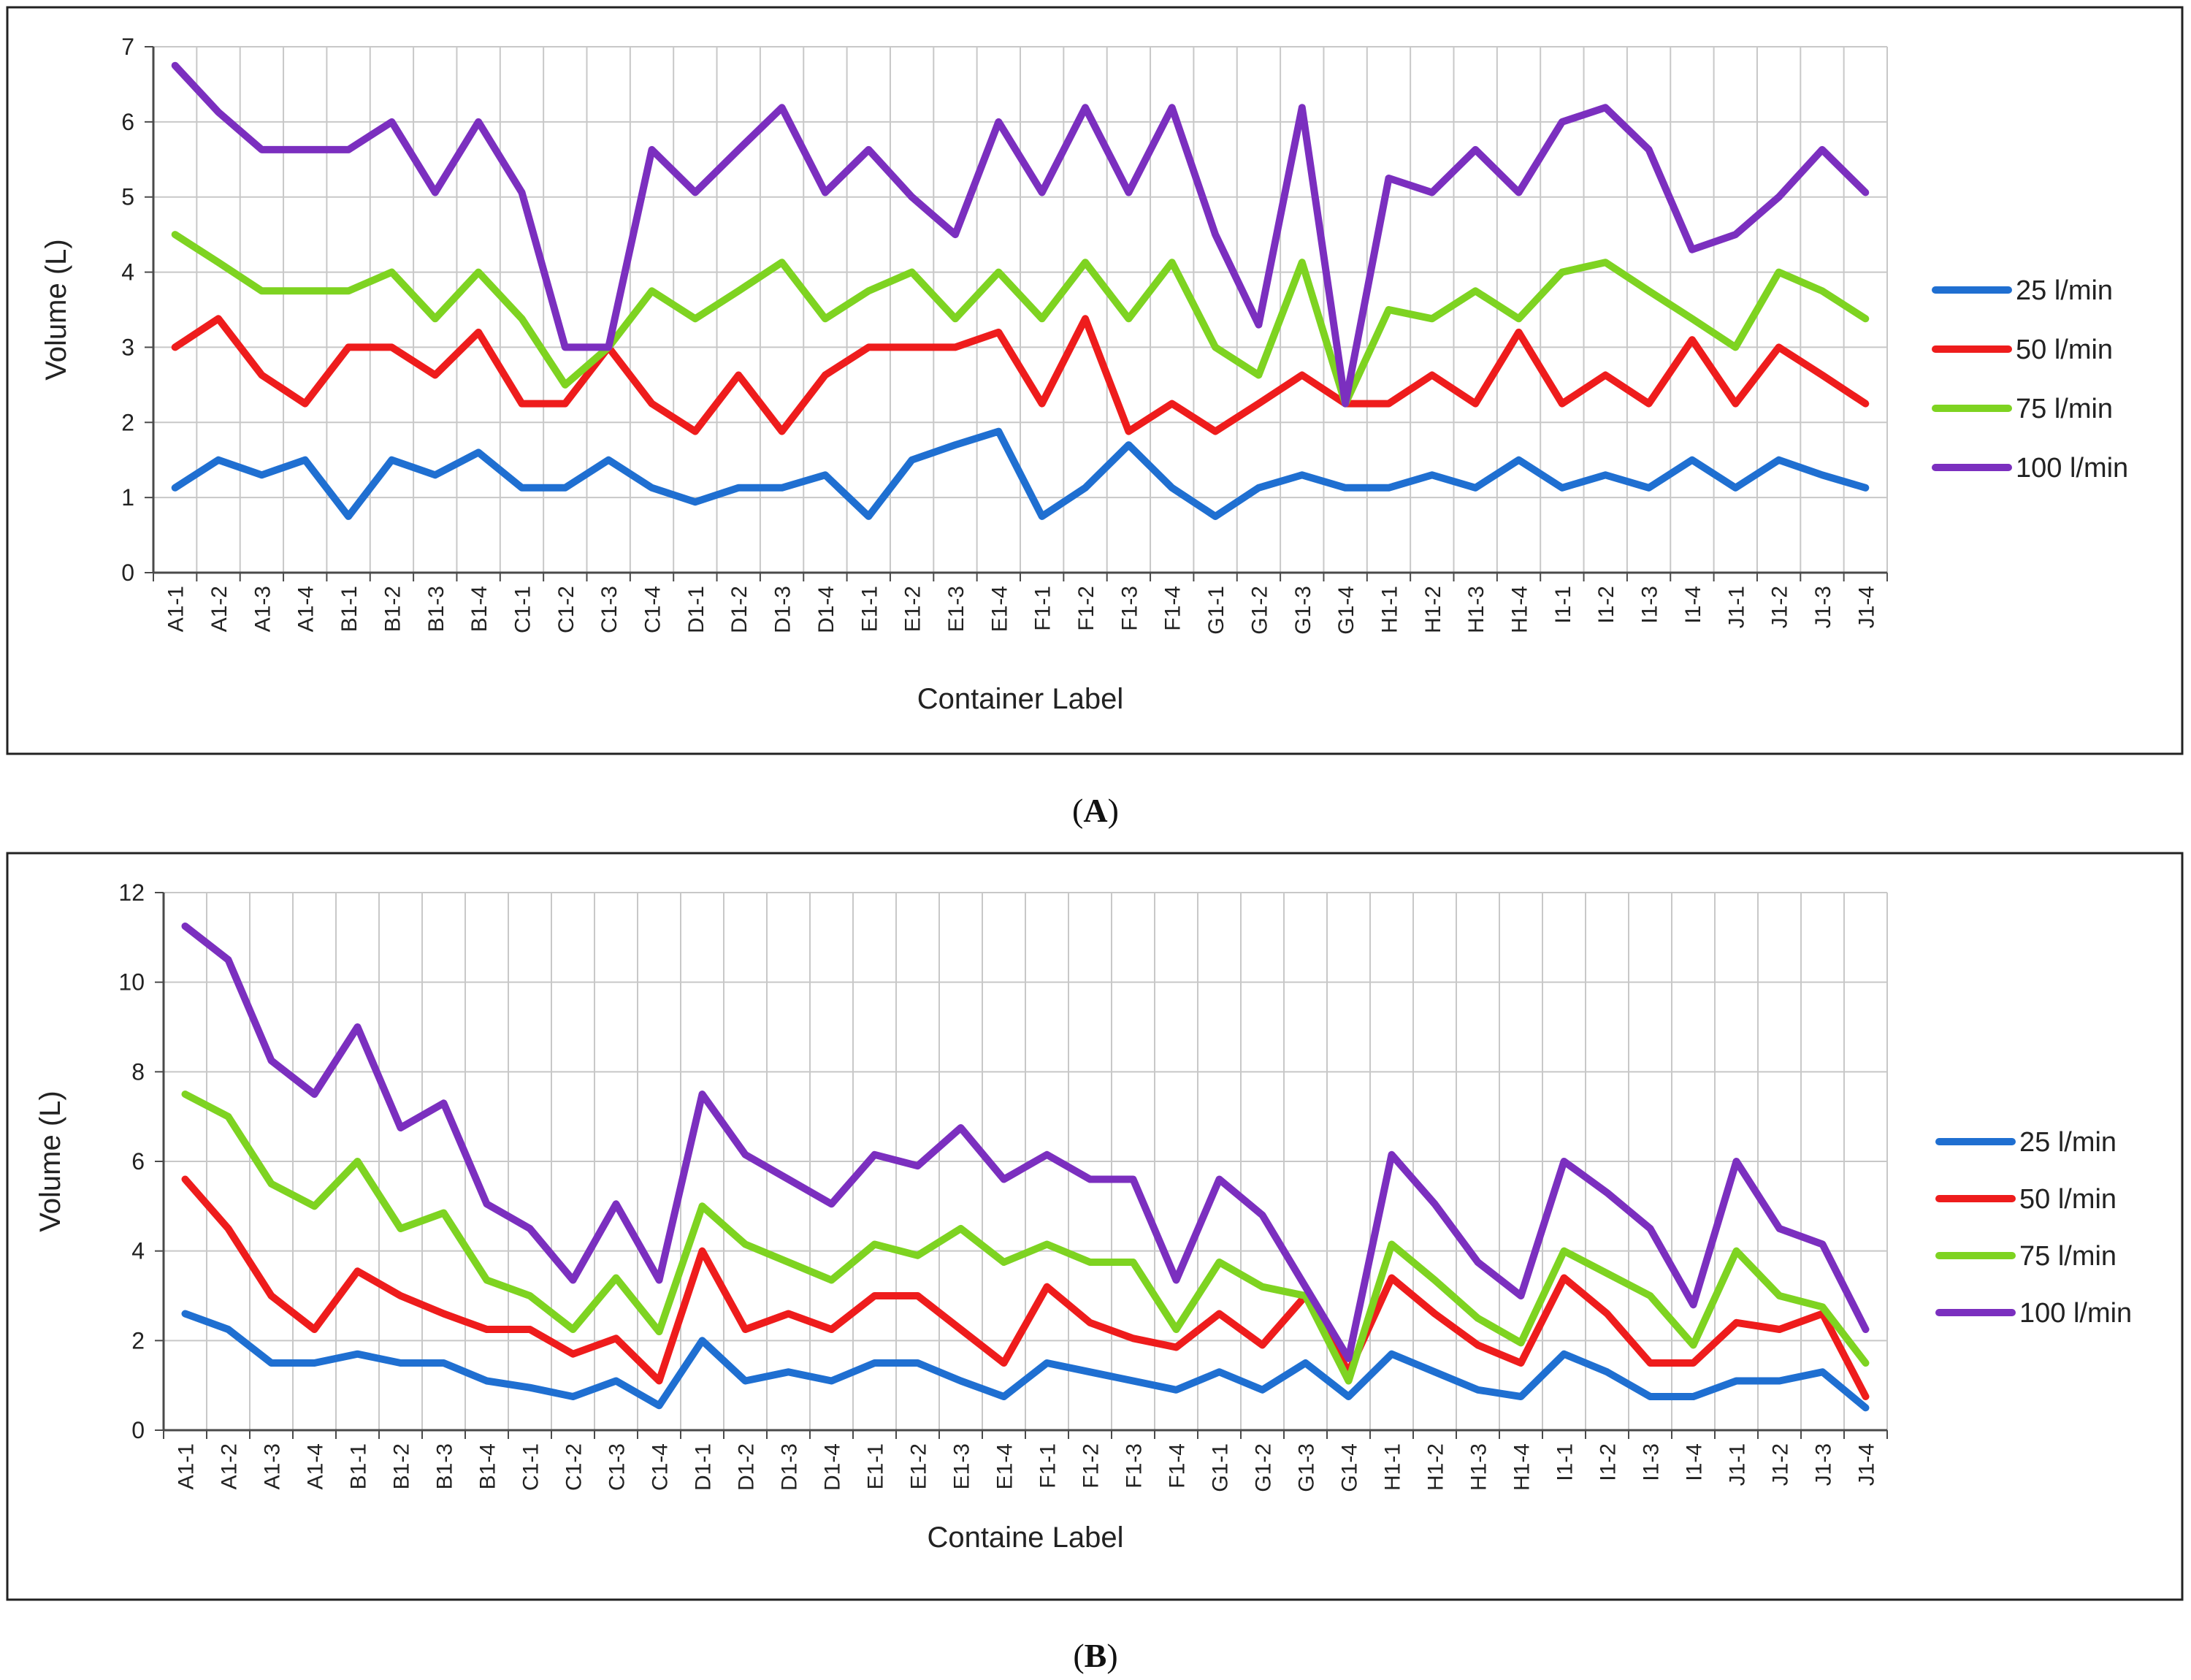 The height and width of the screenshot is (1680, 2191). Describe the element at coordinates (1520, 609) in the screenshot. I see `x-tick-label: H1-4` at that location.